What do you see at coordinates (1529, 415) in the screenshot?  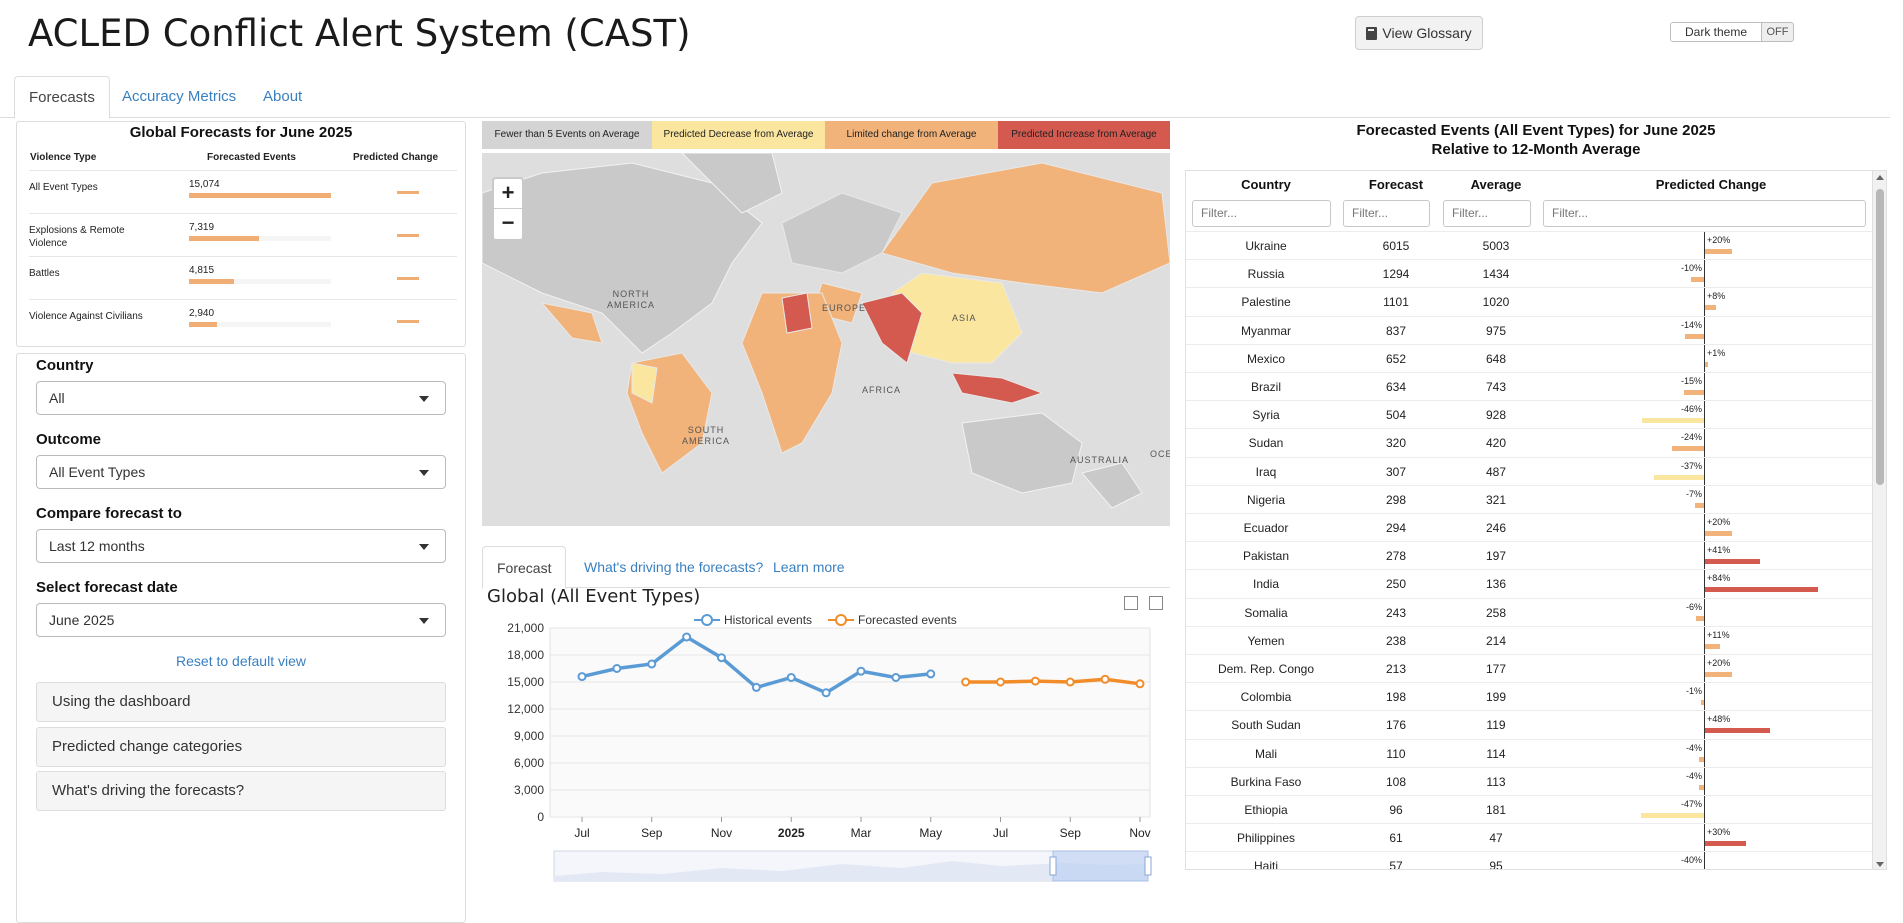 I see `table-row: Syria 504 928 -46%` at bounding box center [1529, 415].